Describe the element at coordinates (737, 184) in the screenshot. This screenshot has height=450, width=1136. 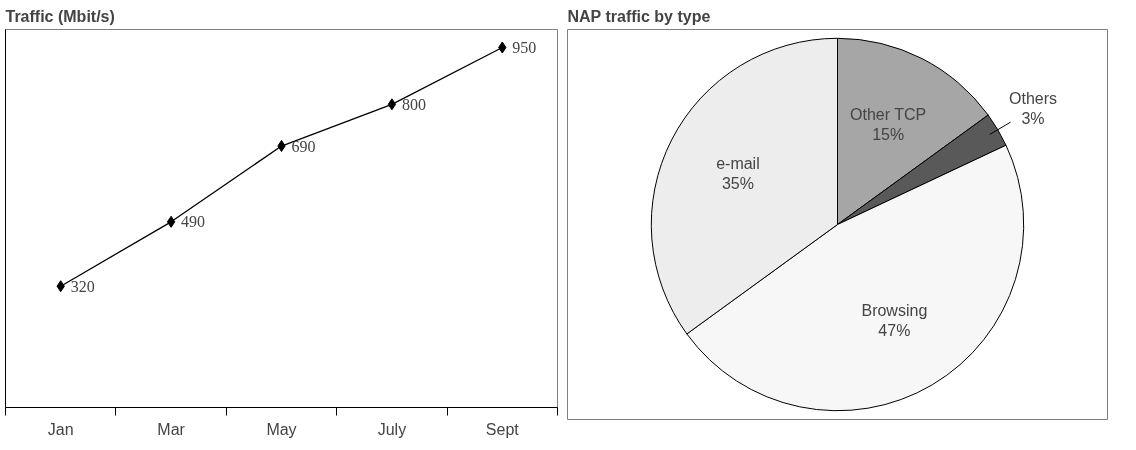
I see `data-label: 35%` at that location.